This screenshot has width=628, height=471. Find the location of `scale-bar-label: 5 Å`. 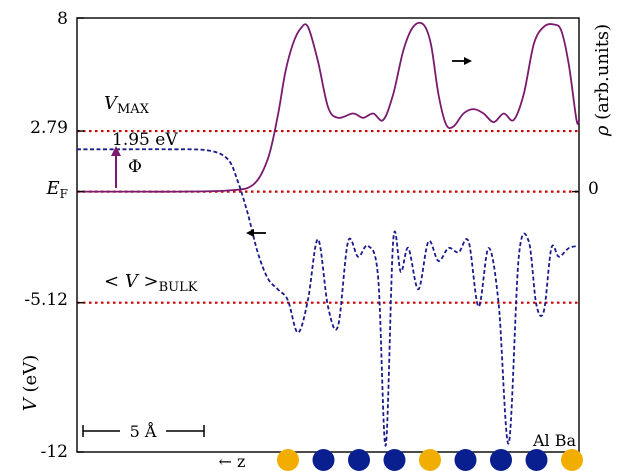

scale-bar-label: 5 Å is located at coordinates (143, 431).